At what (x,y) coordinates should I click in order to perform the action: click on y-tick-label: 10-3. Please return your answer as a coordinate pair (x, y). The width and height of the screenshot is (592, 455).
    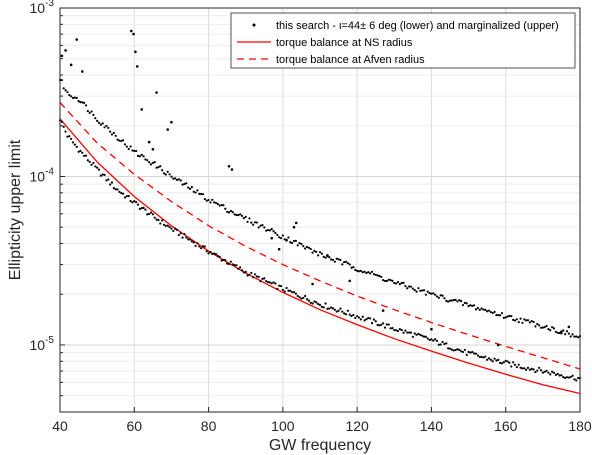
    Looking at the image, I should click on (42, 8).